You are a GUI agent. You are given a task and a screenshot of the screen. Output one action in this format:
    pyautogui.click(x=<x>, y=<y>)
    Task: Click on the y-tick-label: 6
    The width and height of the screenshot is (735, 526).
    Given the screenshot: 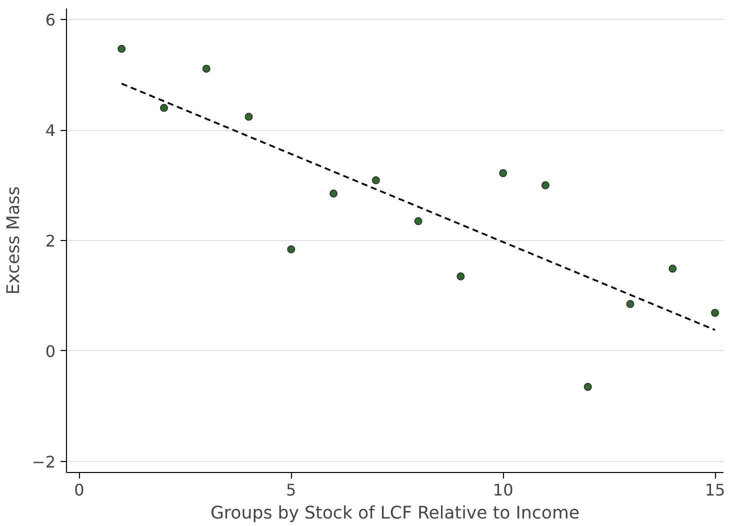 What is the action you would take?
    pyautogui.click(x=50, y=20)
    